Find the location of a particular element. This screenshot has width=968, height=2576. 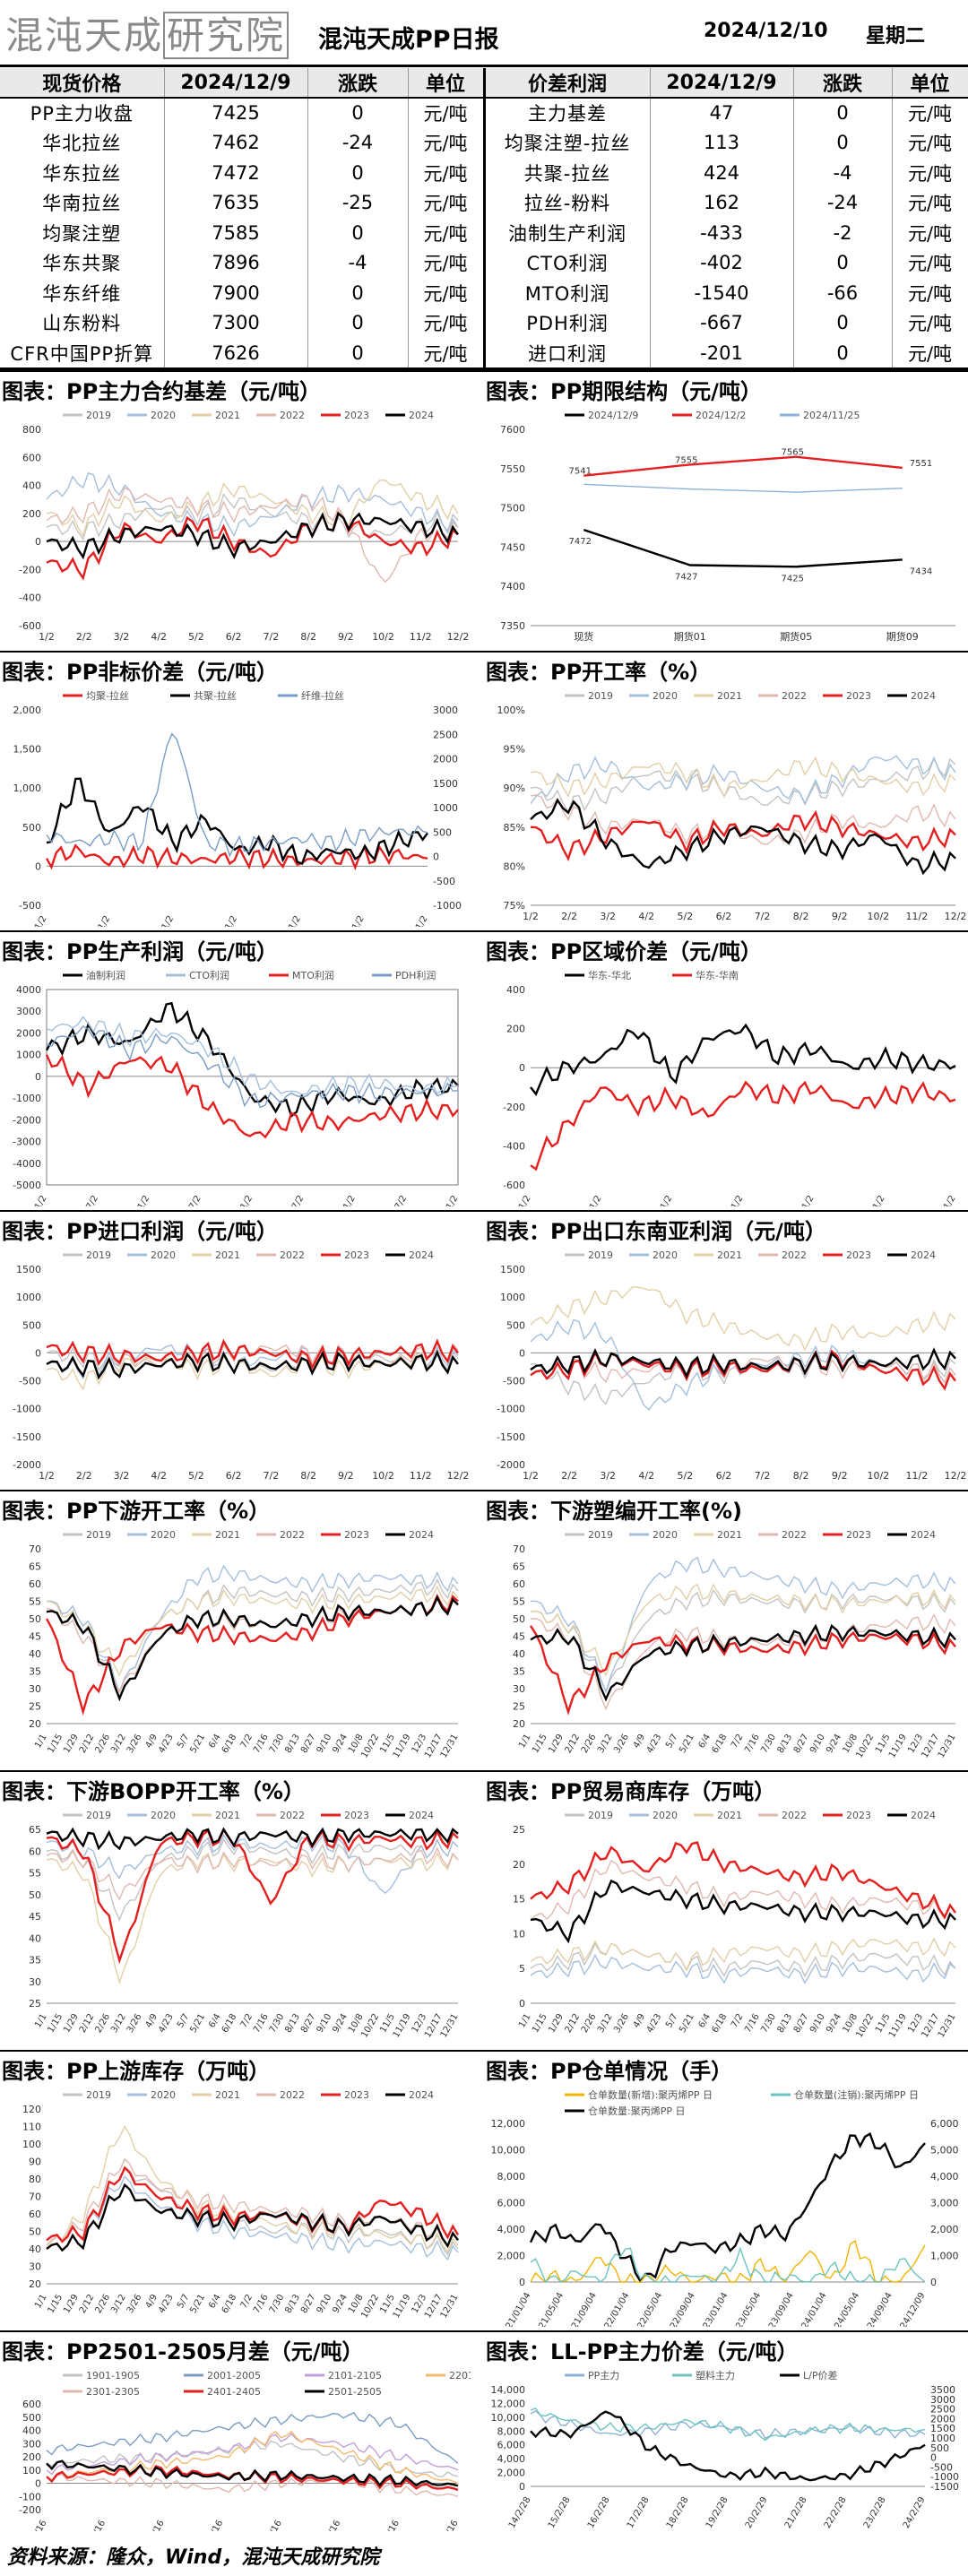

x-tick-label: 24/1/2 is located at coordinates (449, 1200).